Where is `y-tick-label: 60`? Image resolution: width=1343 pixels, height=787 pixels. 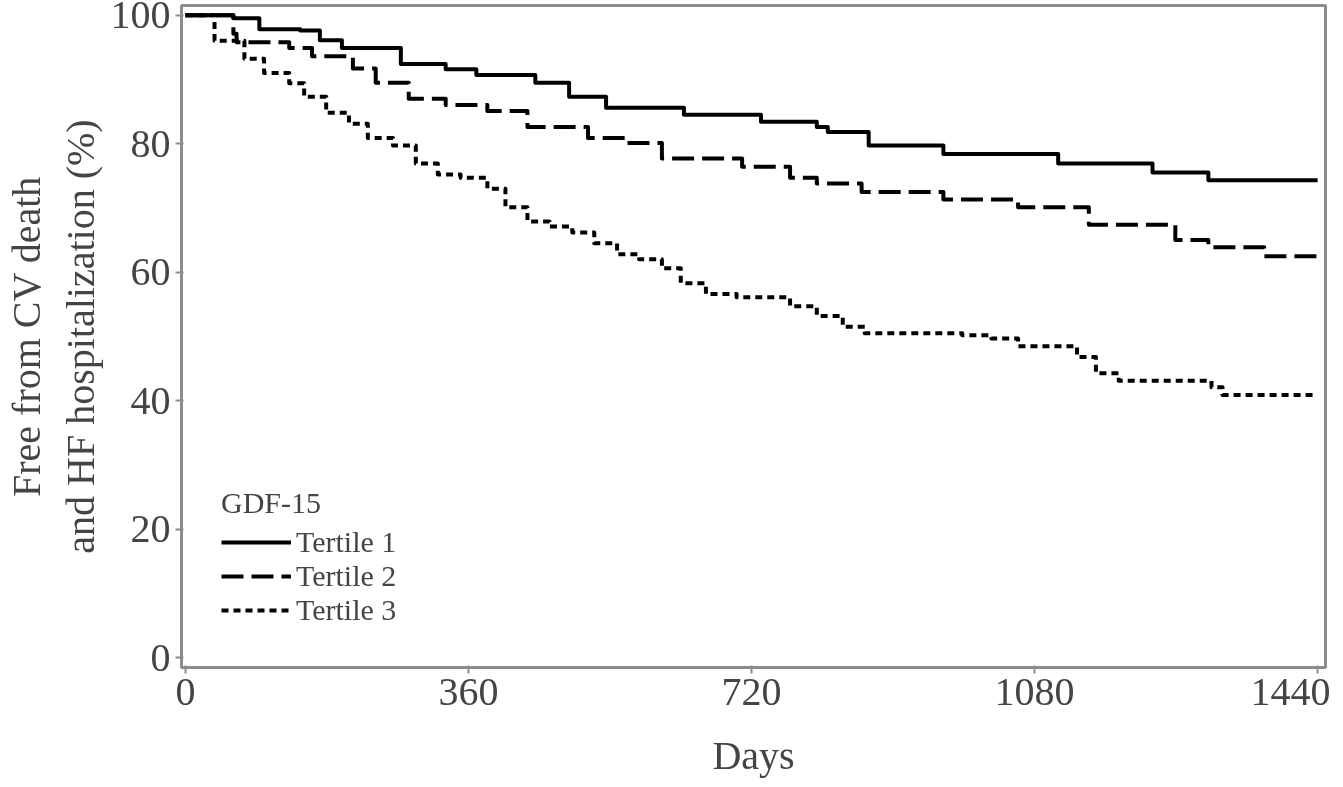
y-tick-label: 60 is located at coordinates (150, 272).